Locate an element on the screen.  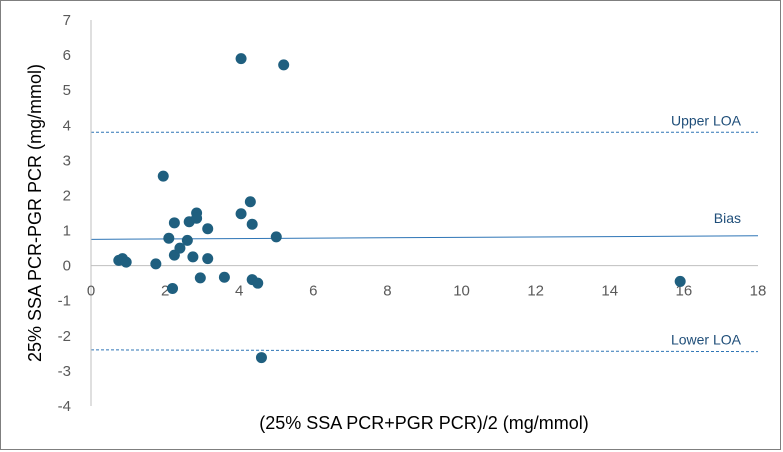
bias-label: Bias is located at coordinates (727, 218).